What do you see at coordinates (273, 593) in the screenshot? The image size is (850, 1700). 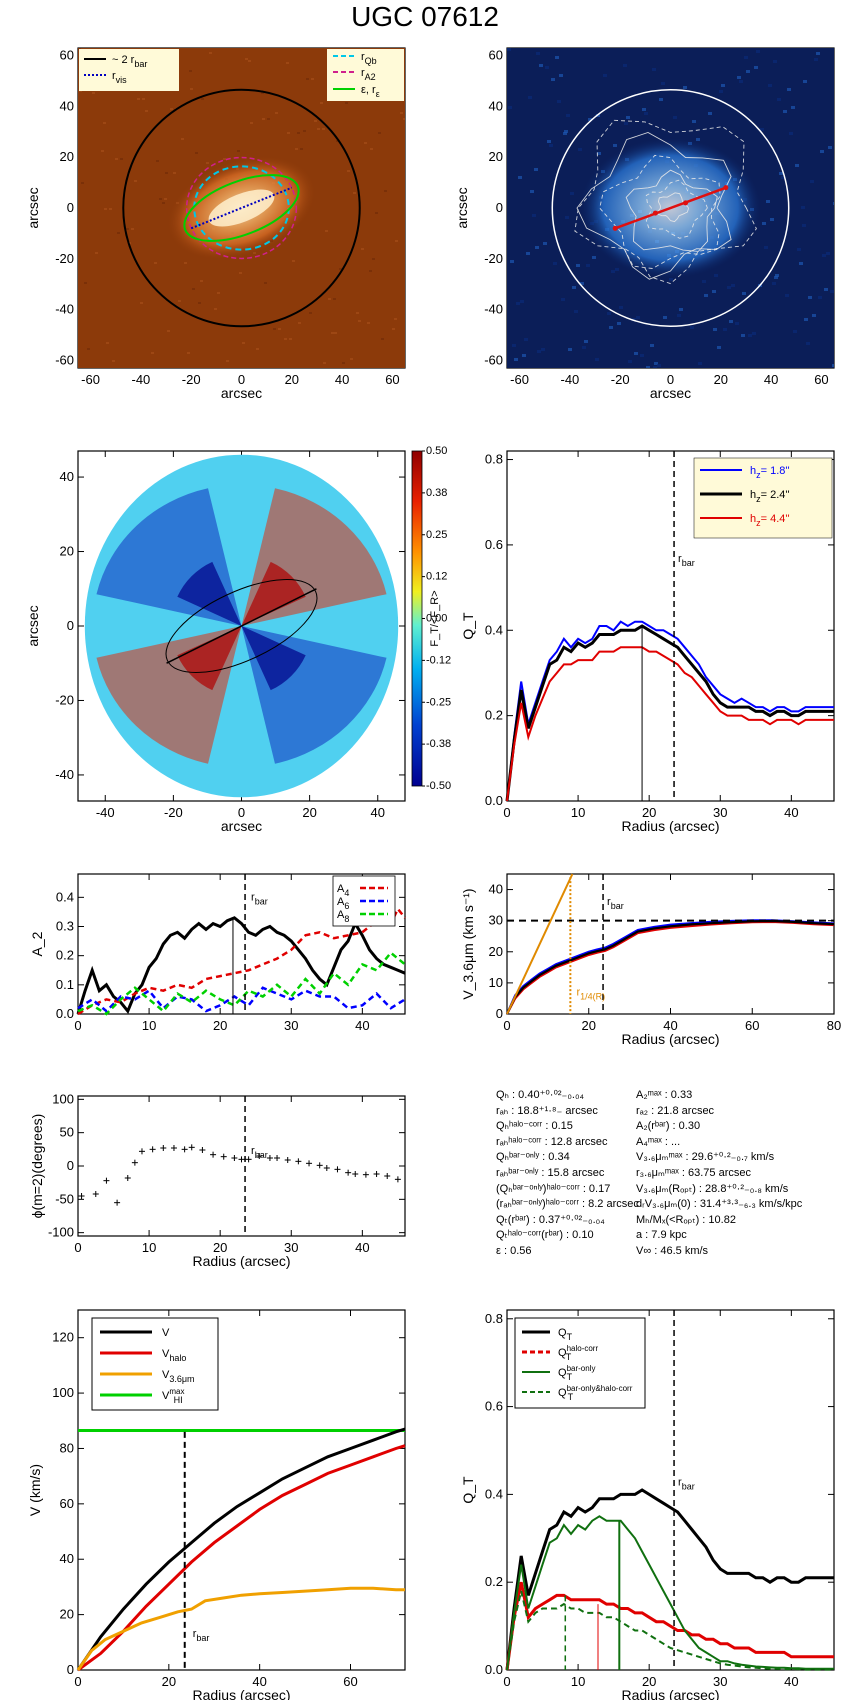 I see `positive-core` at bounding box center [273, 593].